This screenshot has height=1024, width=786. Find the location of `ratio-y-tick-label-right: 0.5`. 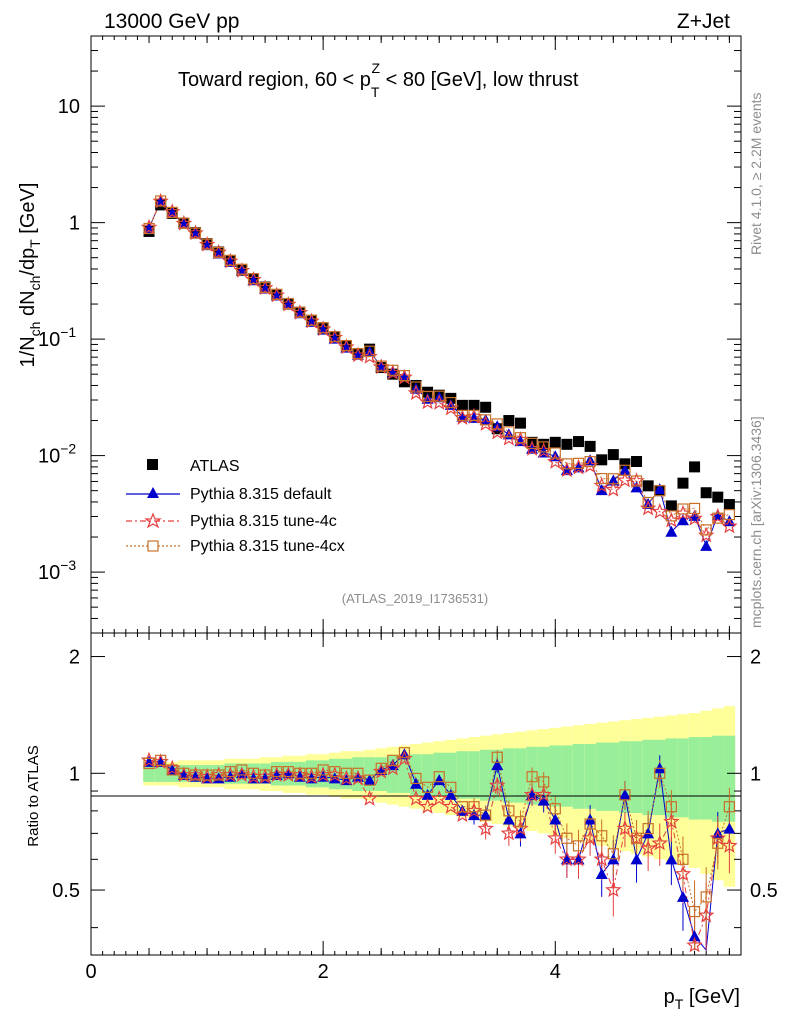

ratio-y-tick-label-right: 0.5 is located at coordinates (764, 891).